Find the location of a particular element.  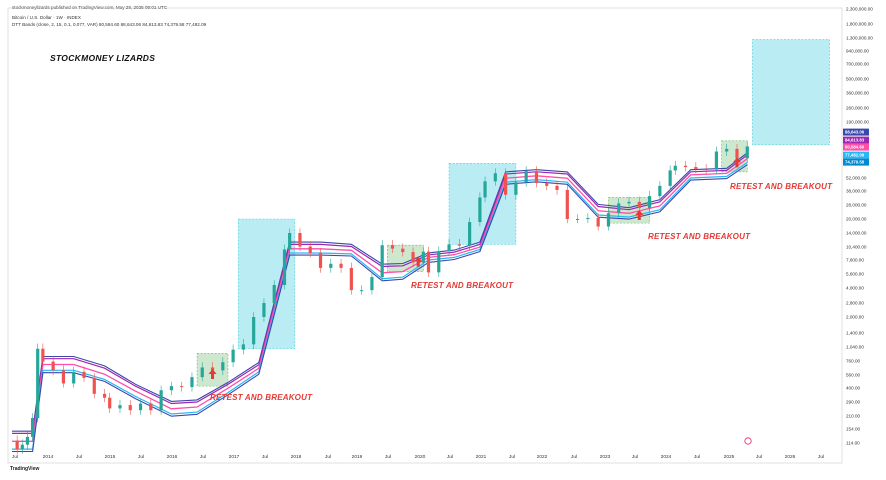

x-tick-label: 2017 is located at coordinates (234, 457).